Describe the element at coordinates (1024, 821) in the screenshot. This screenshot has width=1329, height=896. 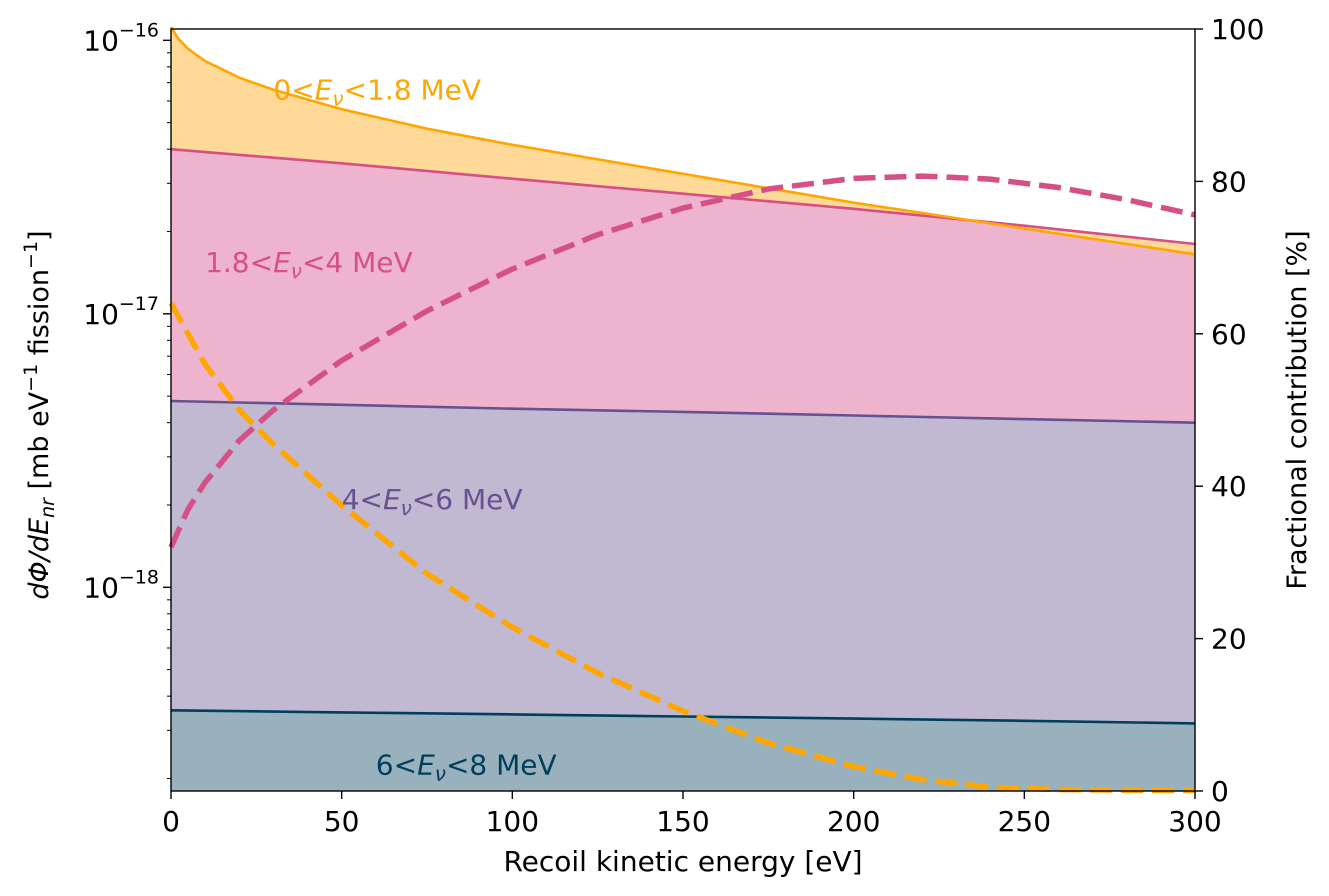
I see `x-tick-label: 250` at that location.